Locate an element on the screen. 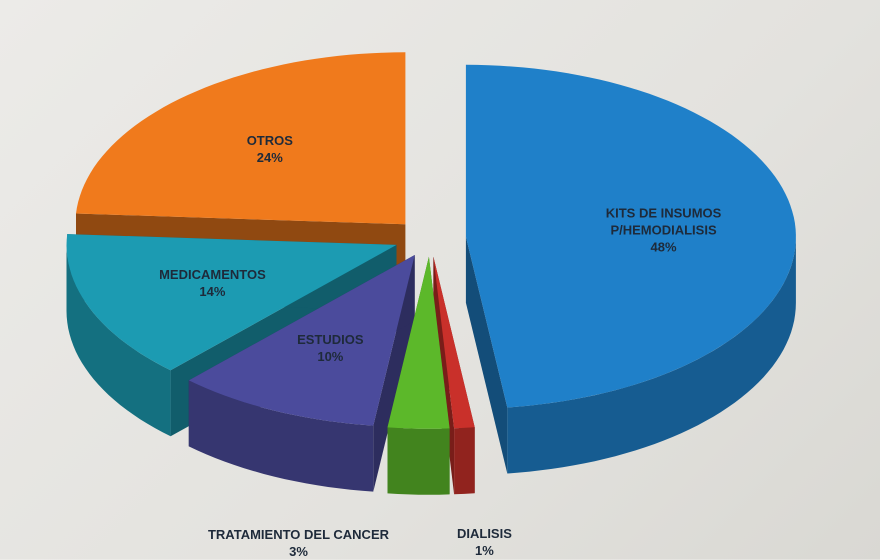  slice-label: TRATAMIENTO DEL CANCER 3% is located at coordinates (299, 543).